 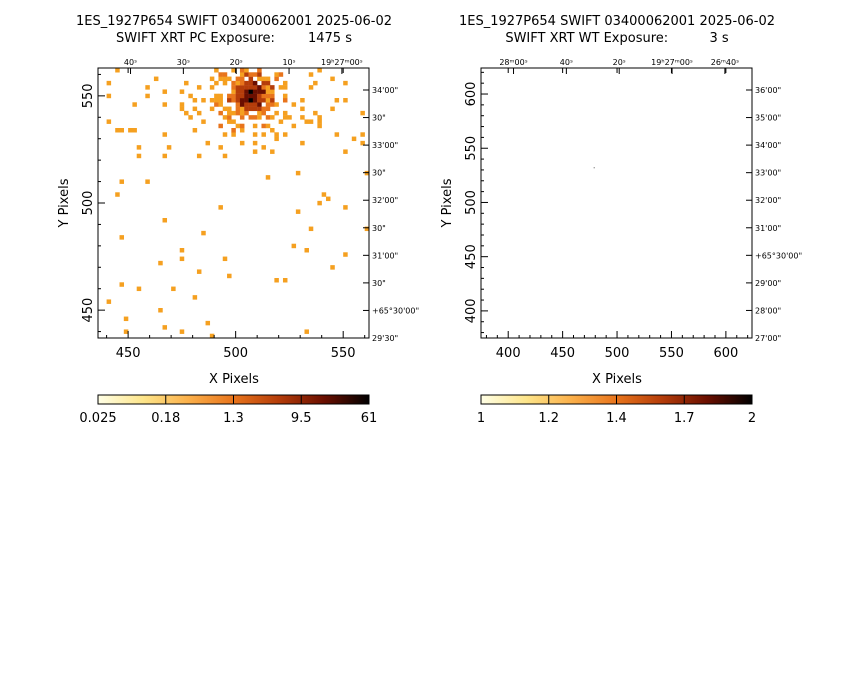 I want to click on pc-x-tick-label: 450, so click(x=128, y=353).